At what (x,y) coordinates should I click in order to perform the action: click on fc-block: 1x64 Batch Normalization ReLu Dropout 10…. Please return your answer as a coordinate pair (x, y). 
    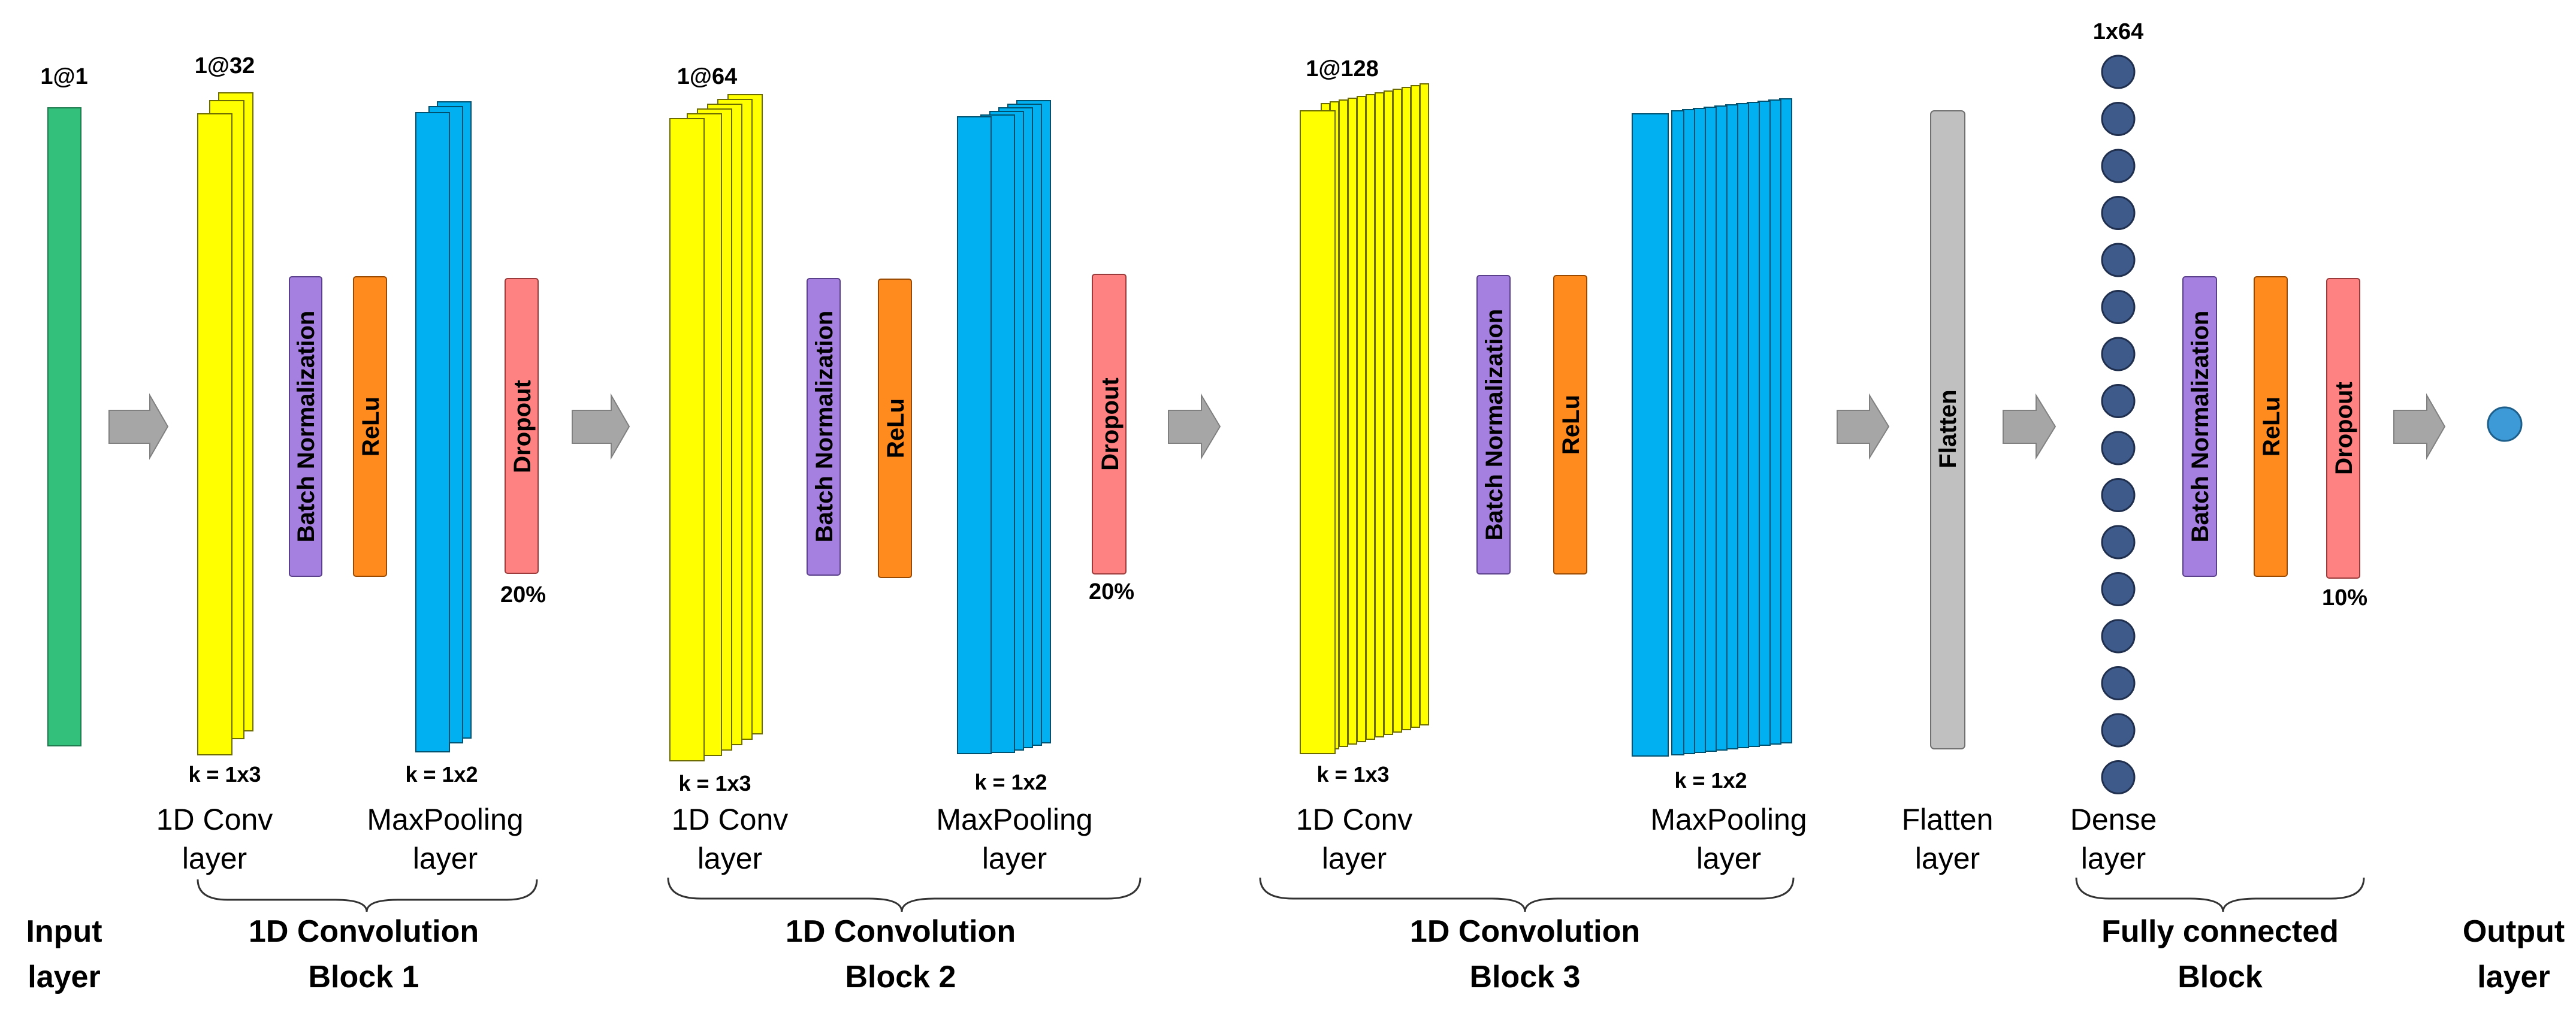
    Looking at the image, I should click on (2219, 507).